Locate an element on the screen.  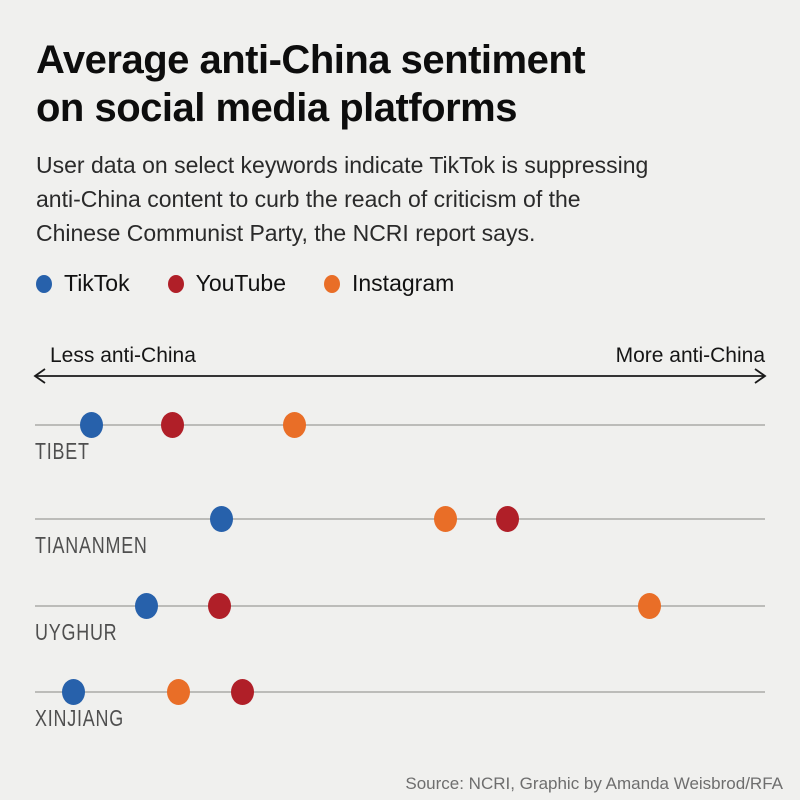
legend-dot-tiktok is located at coordinates (44, 283).